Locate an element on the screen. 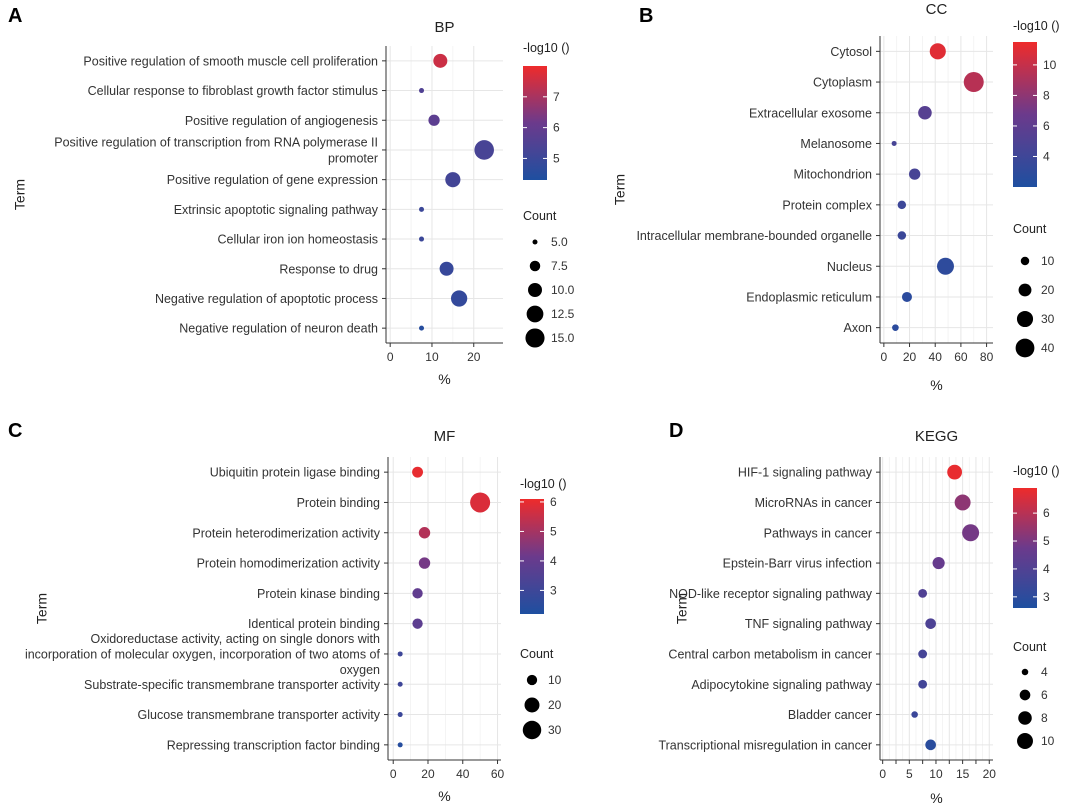 The width and height of the screenshot is (1065, 812). size-legend-label: 5.0 is located at coordinates (559, 242).